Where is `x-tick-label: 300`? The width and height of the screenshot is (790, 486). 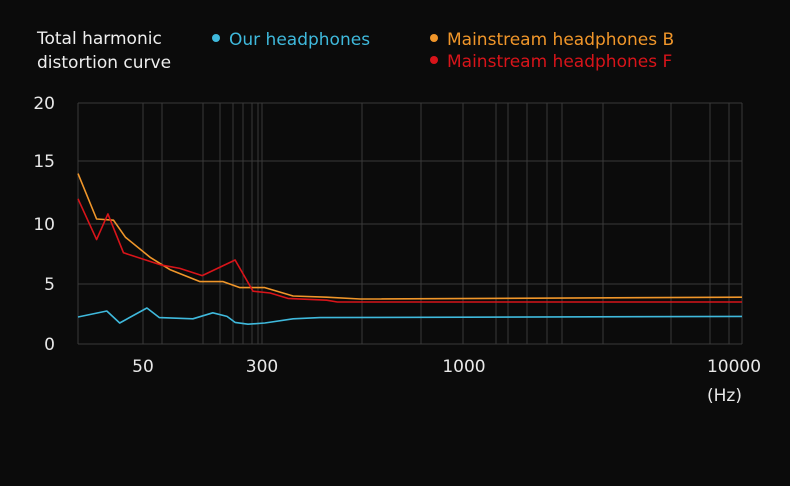
x-tick-label: 300 is located at coordinates (262, 367).